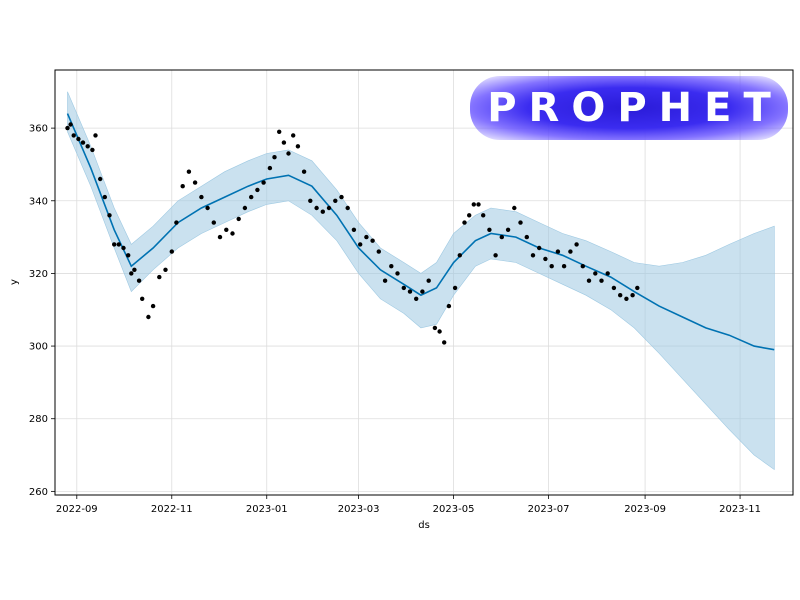 This screenshot has width=800, height=600. I want to click on x-tick-label: 2023-05, so click(454, 509).